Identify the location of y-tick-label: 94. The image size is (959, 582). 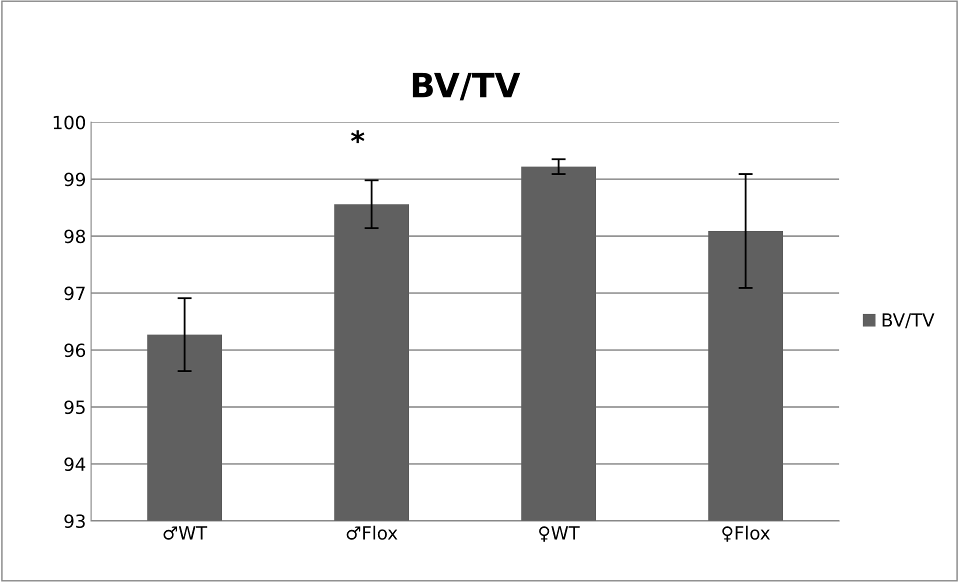
(75, 464).